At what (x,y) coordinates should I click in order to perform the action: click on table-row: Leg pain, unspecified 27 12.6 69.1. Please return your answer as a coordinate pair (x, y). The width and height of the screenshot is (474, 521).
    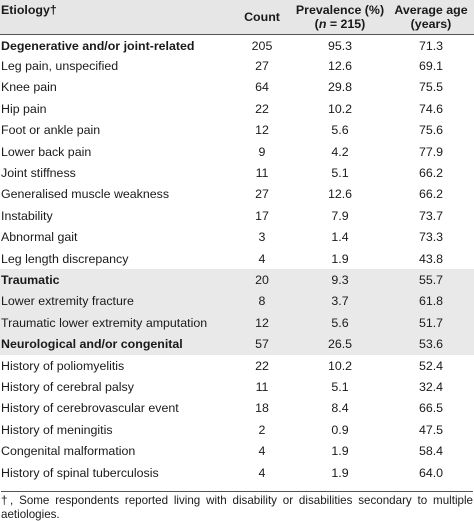
    Looking at the image, I should click on (237, 65).